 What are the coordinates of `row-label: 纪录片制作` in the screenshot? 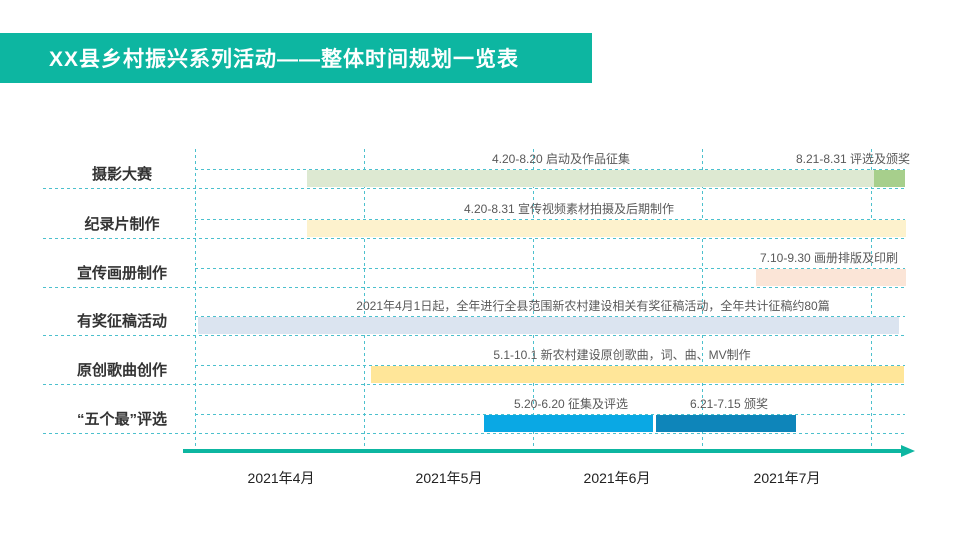 It's located at (122, 224).